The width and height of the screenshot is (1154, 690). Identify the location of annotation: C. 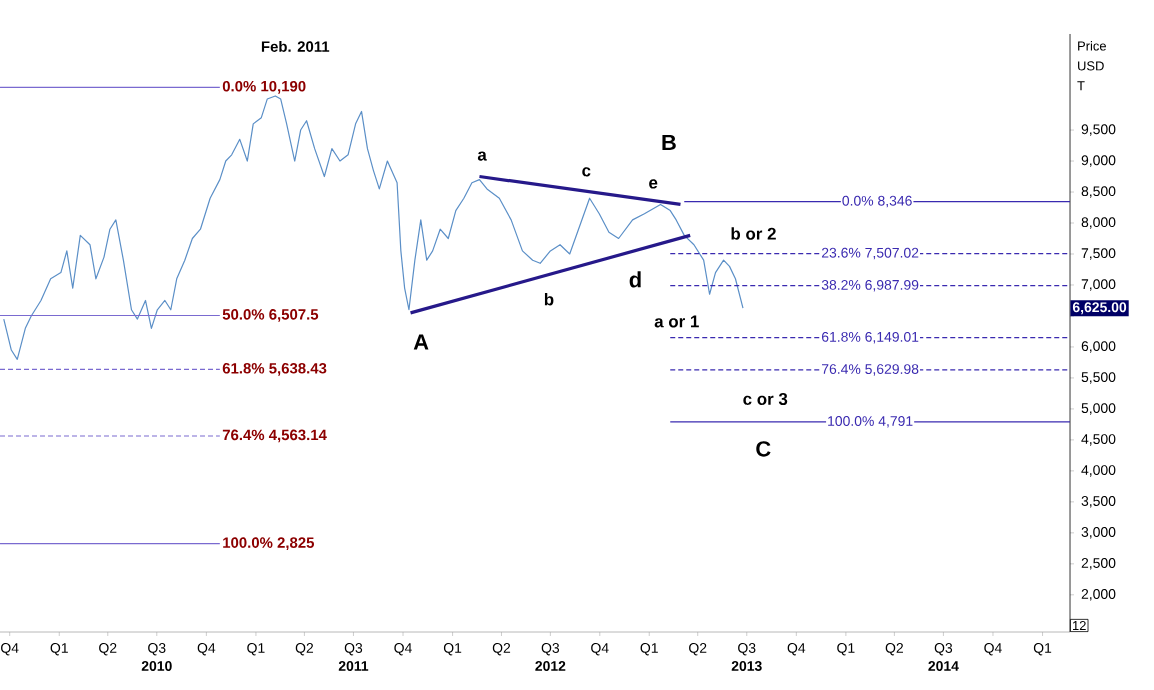
(763, 449).